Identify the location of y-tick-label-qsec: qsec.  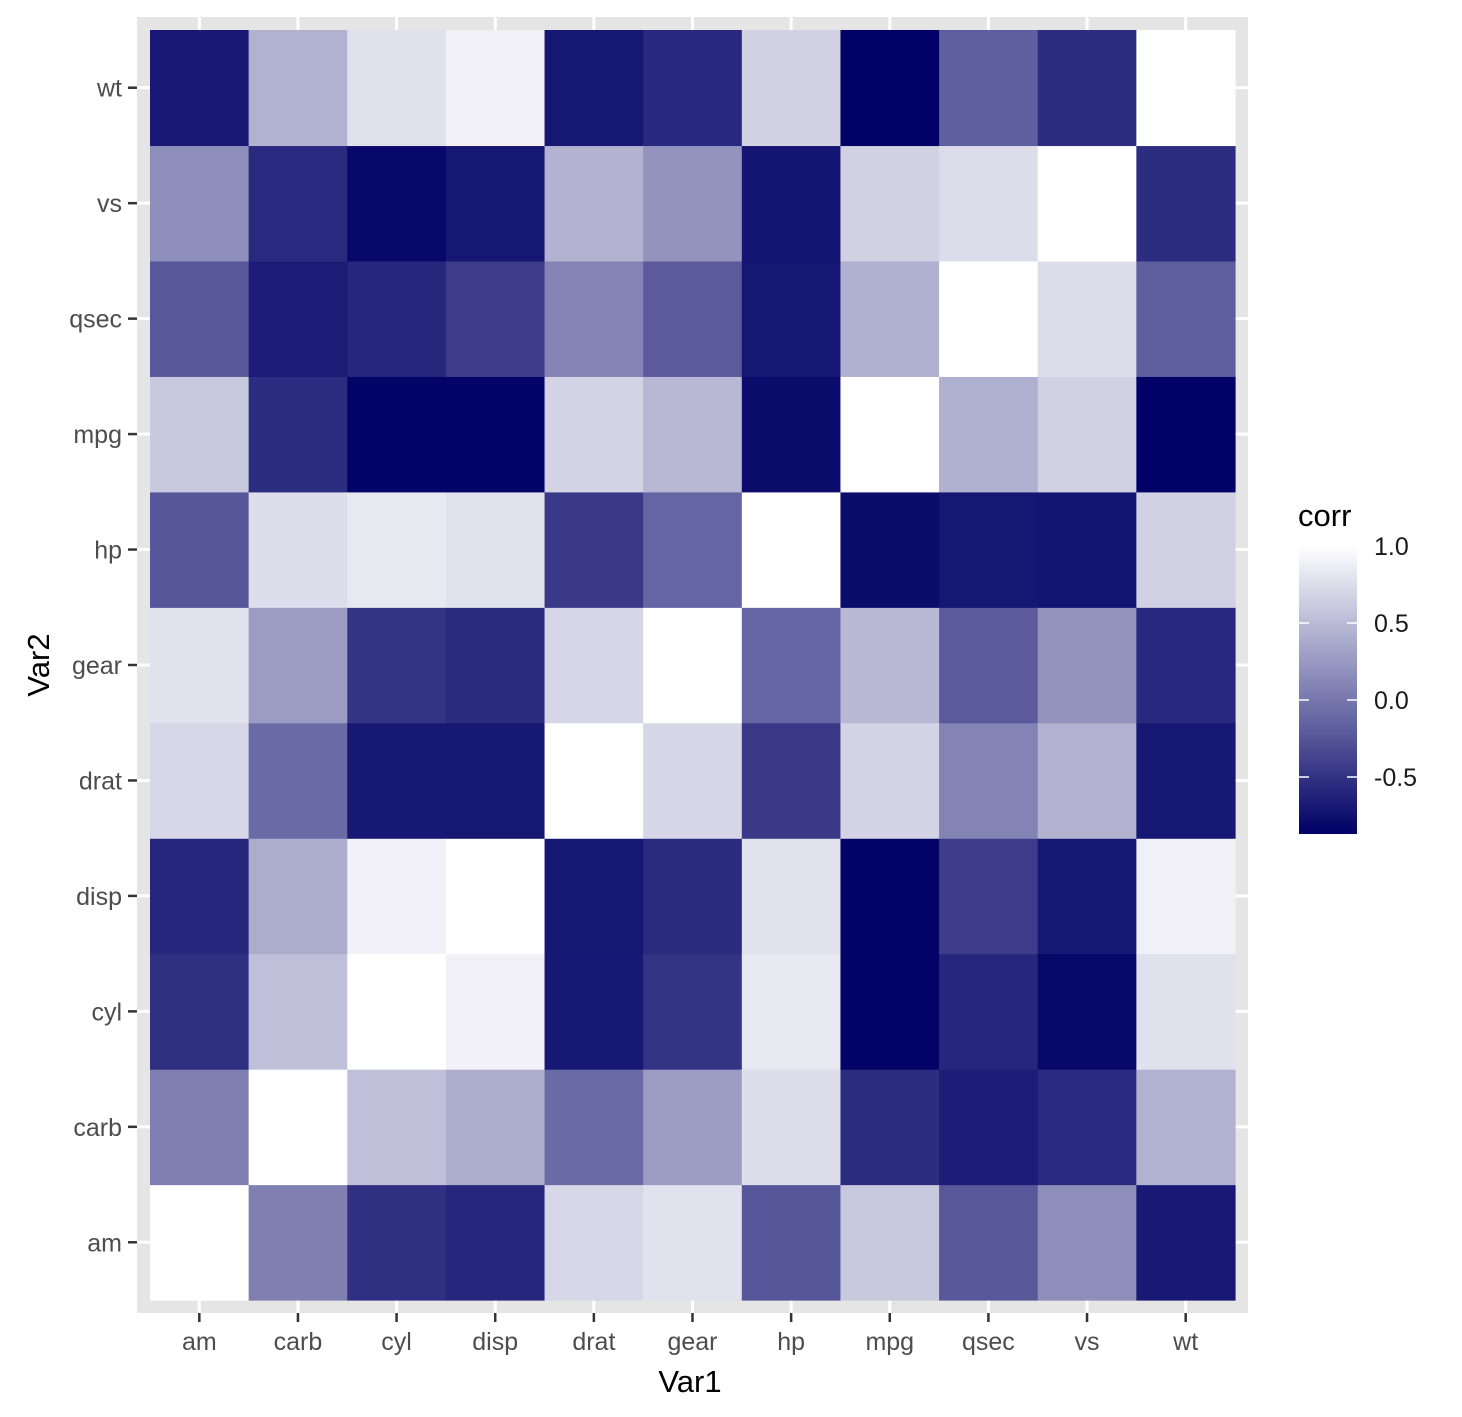
(95, 320).